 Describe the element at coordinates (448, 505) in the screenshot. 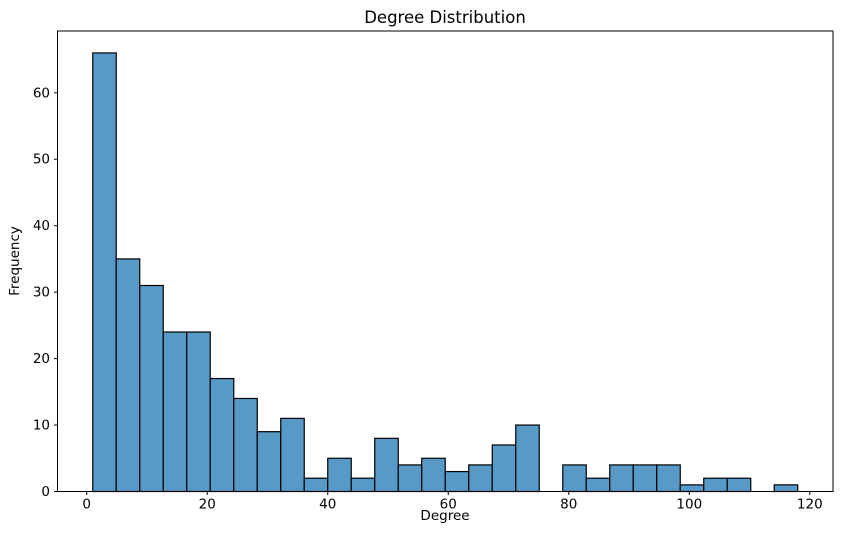

I see `x-tick-label: 60` at that location.